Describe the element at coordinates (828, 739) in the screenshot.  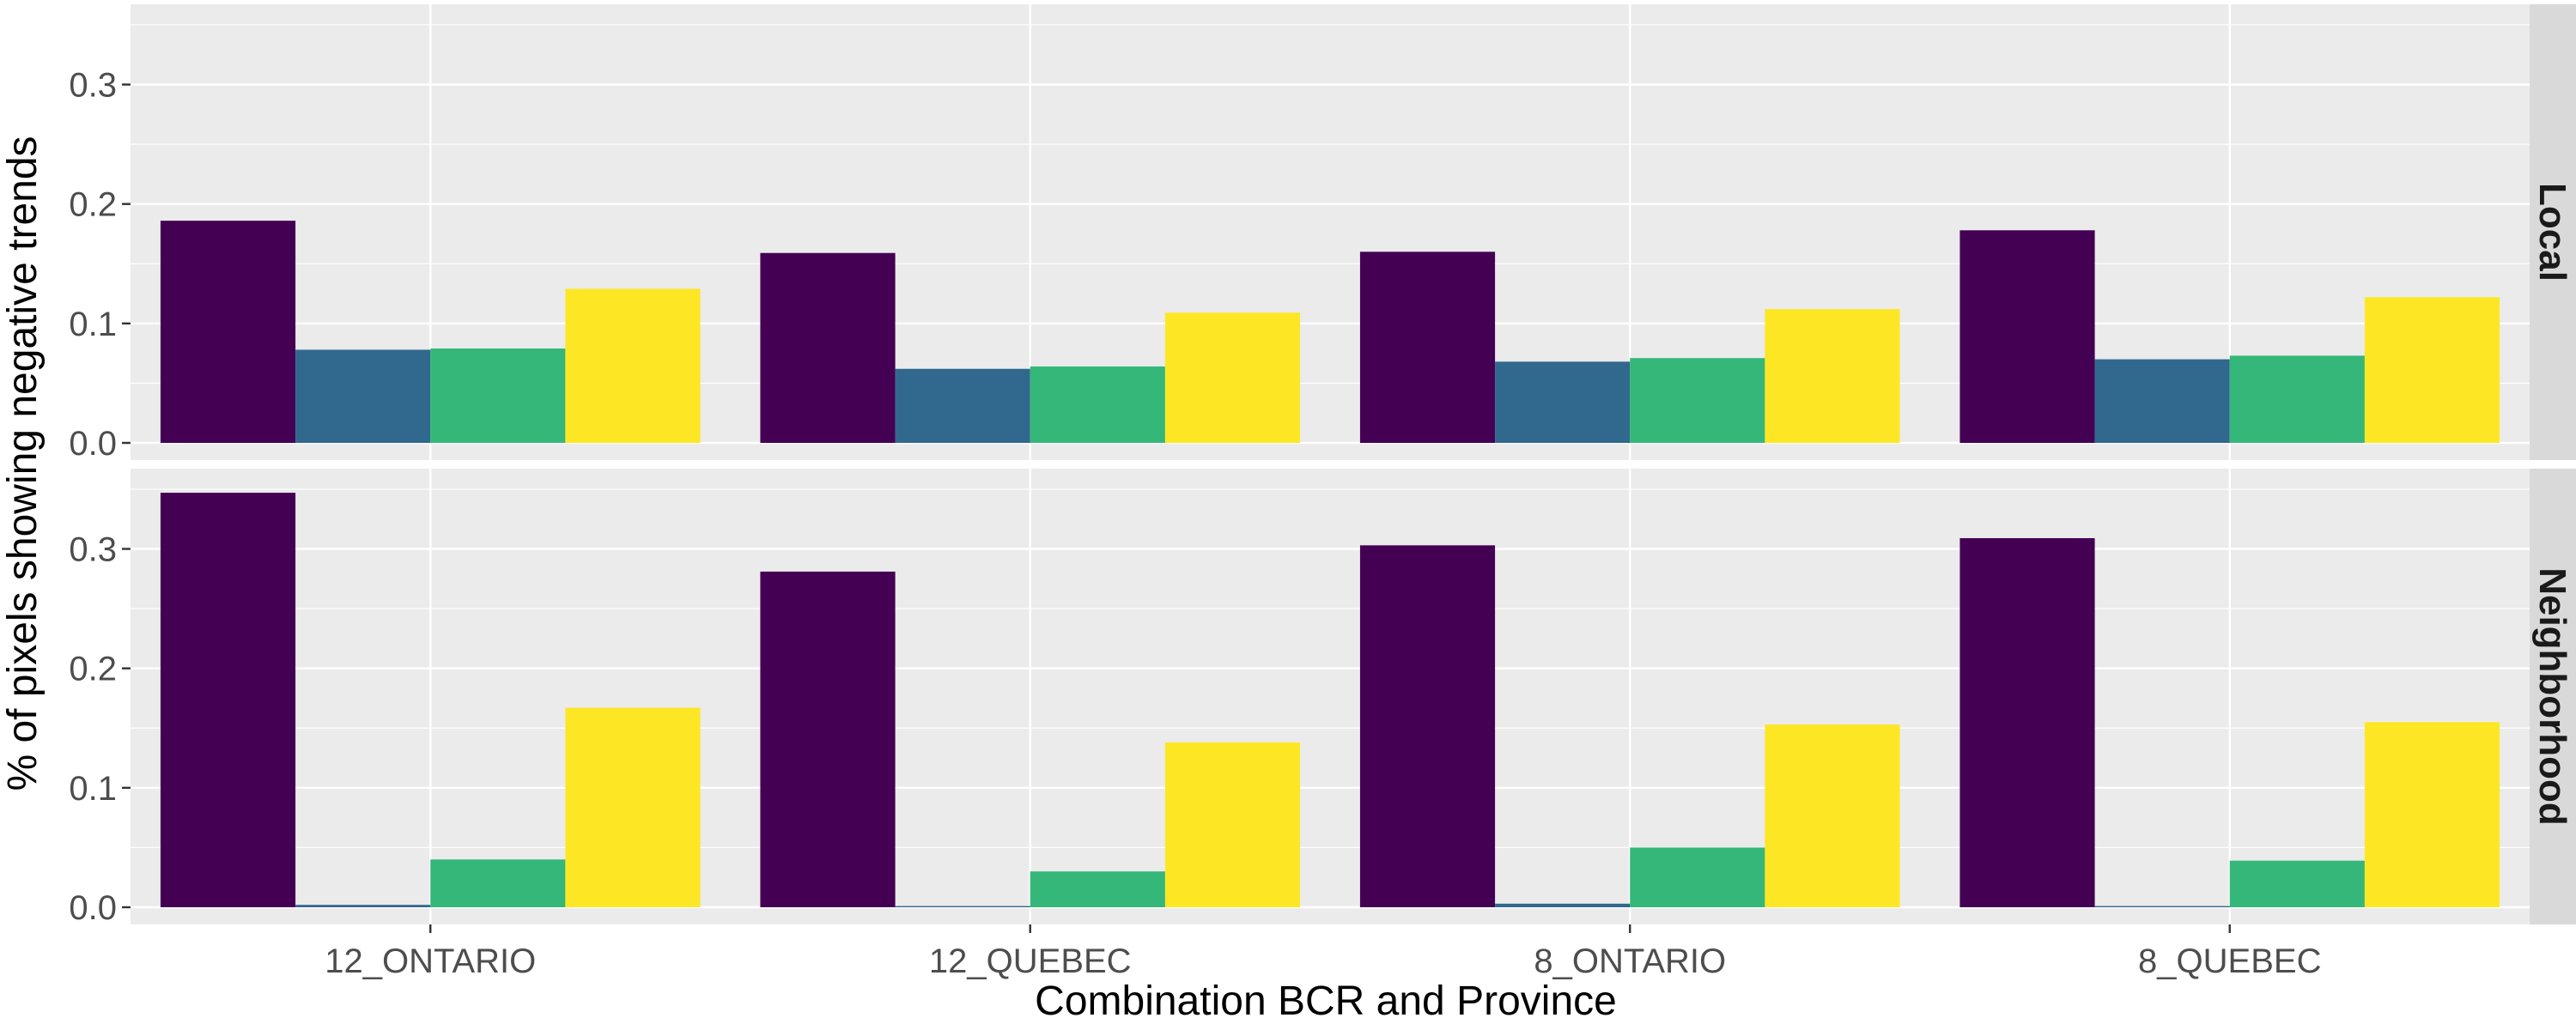
I see `bar-neighborhood-12_quebec-s1` at that location.